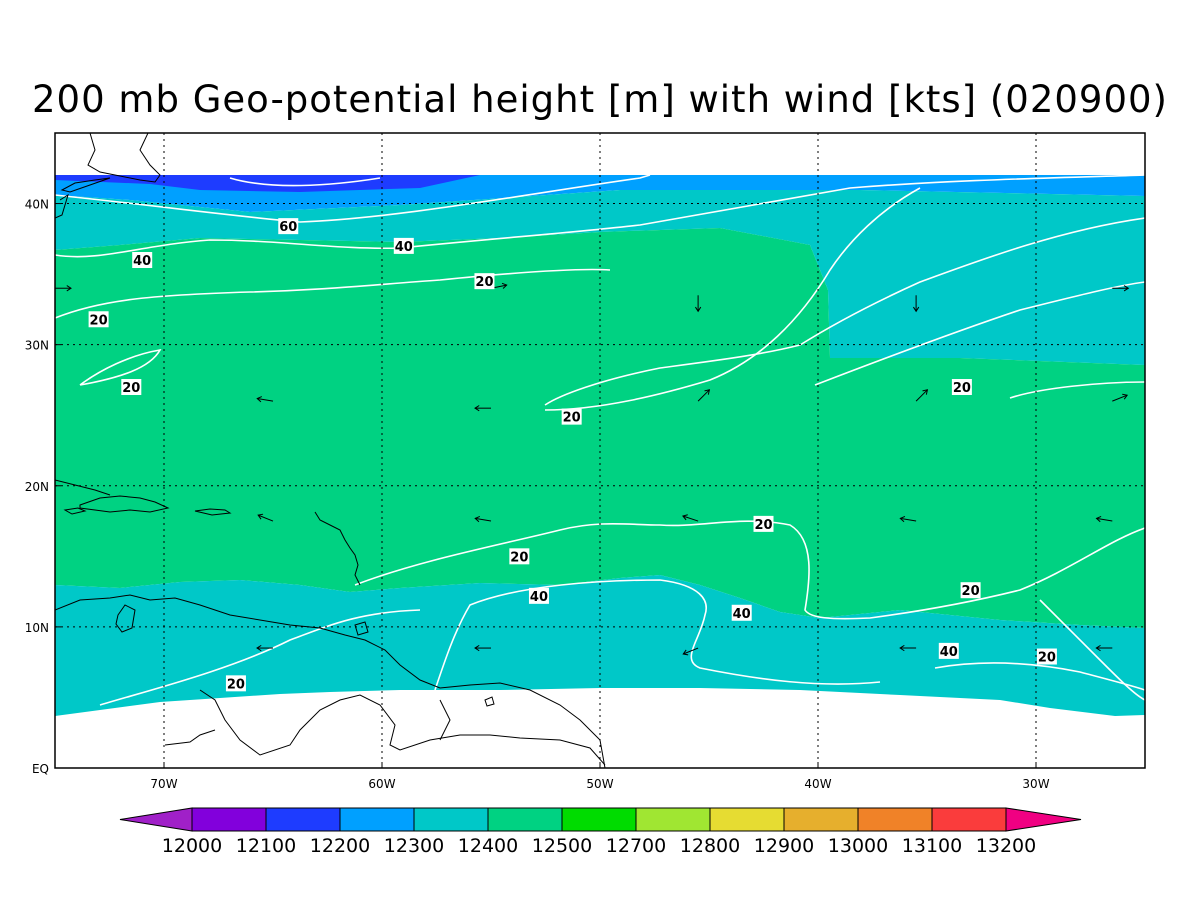 This screenshot has width=1200, height=900. I want to click on colorbar-label: 12000, so click(192, 846).